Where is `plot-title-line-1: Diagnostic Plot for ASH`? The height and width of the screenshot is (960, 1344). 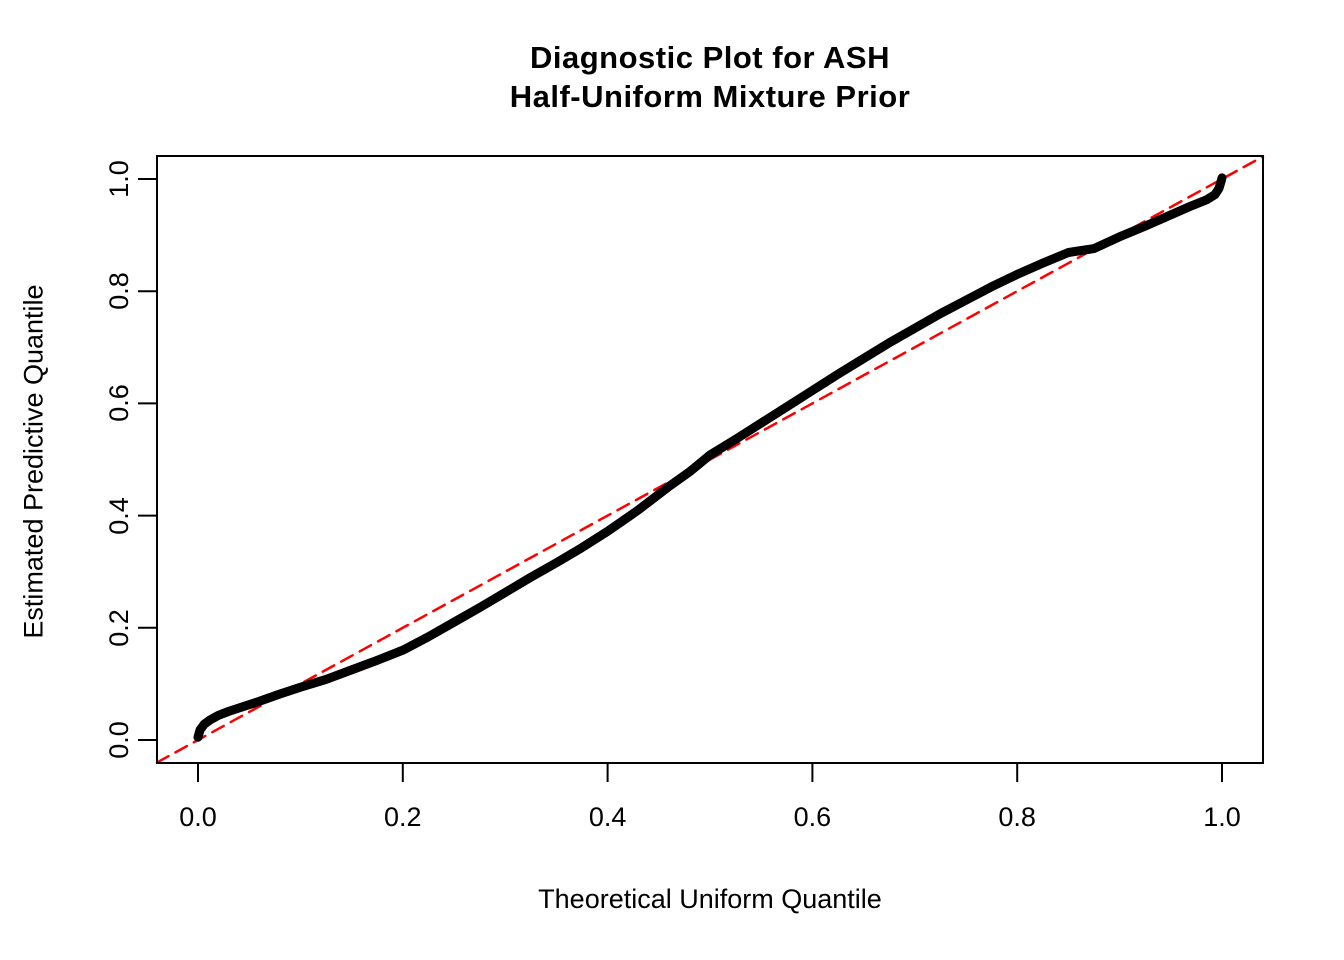 plot-title-line-1: Diagnostic Plot for ASH is located at coordinates (710, 57).